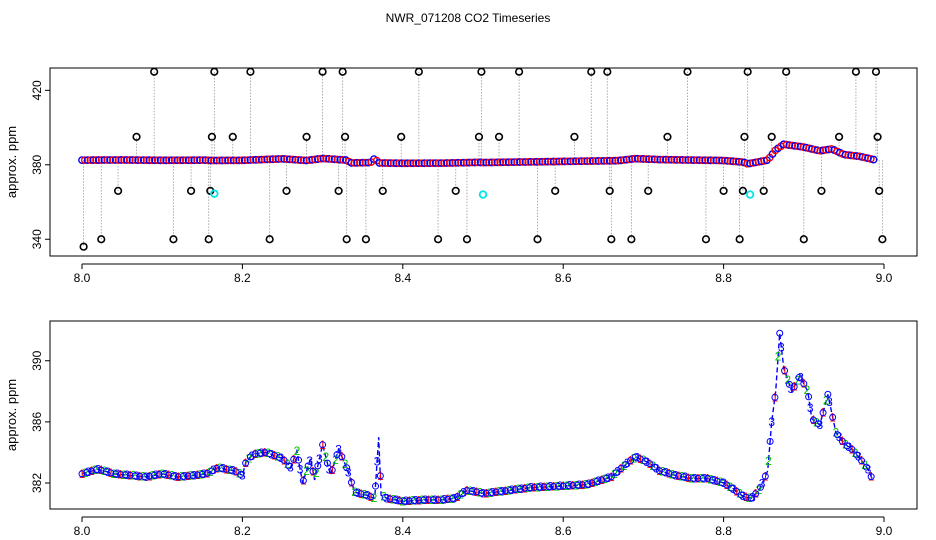  Describe the element at coordinates (37, 239) in the screenshot. I see `y-tick-label: 340` at that location.